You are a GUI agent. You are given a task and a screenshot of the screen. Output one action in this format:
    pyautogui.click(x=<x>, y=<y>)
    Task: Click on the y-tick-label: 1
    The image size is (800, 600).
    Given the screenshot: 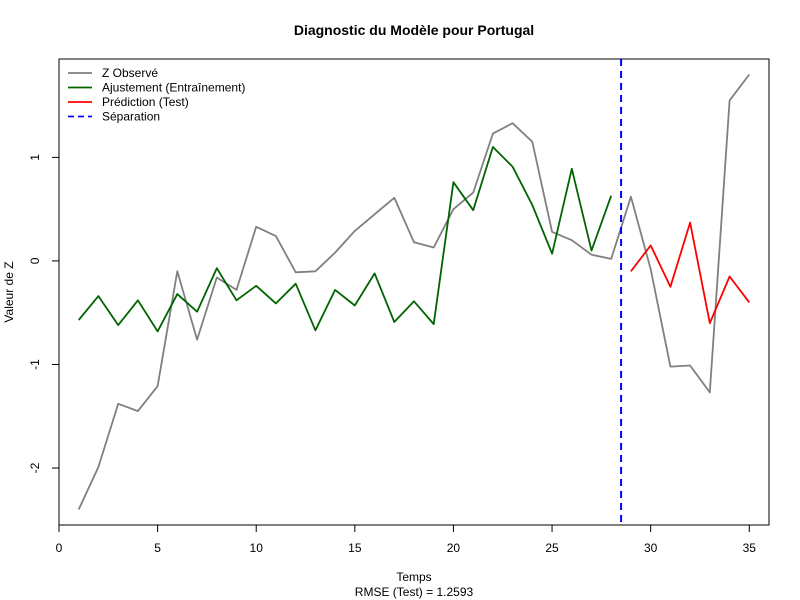 What is the action you would take?
    pyautogui.click(x=35, y=157)
    